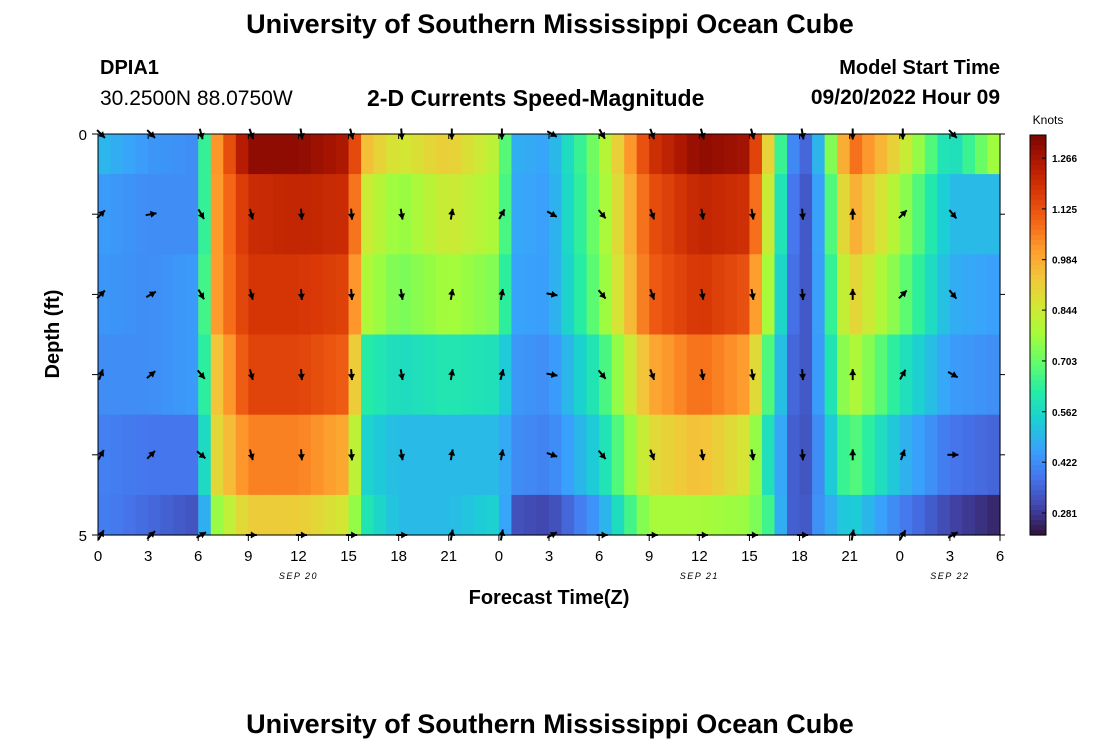 The image size is (1100, 750). I want to click on x-tick-label: 12, so click(699, 556).